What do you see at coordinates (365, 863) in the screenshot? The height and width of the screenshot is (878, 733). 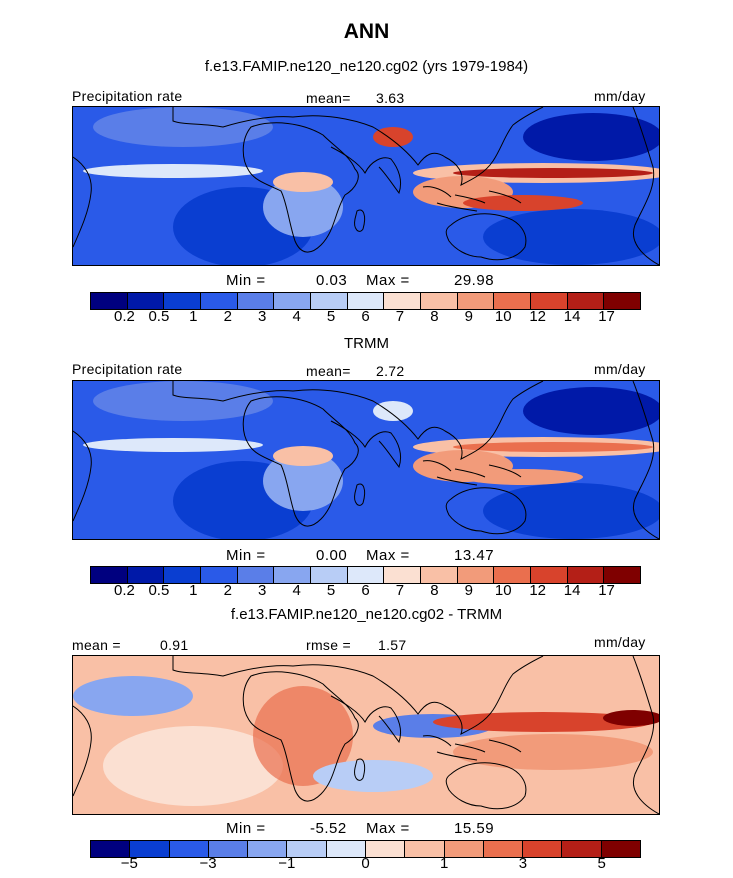 I see `colorbar-tick-label: 0` at bounding box center [365, 863].